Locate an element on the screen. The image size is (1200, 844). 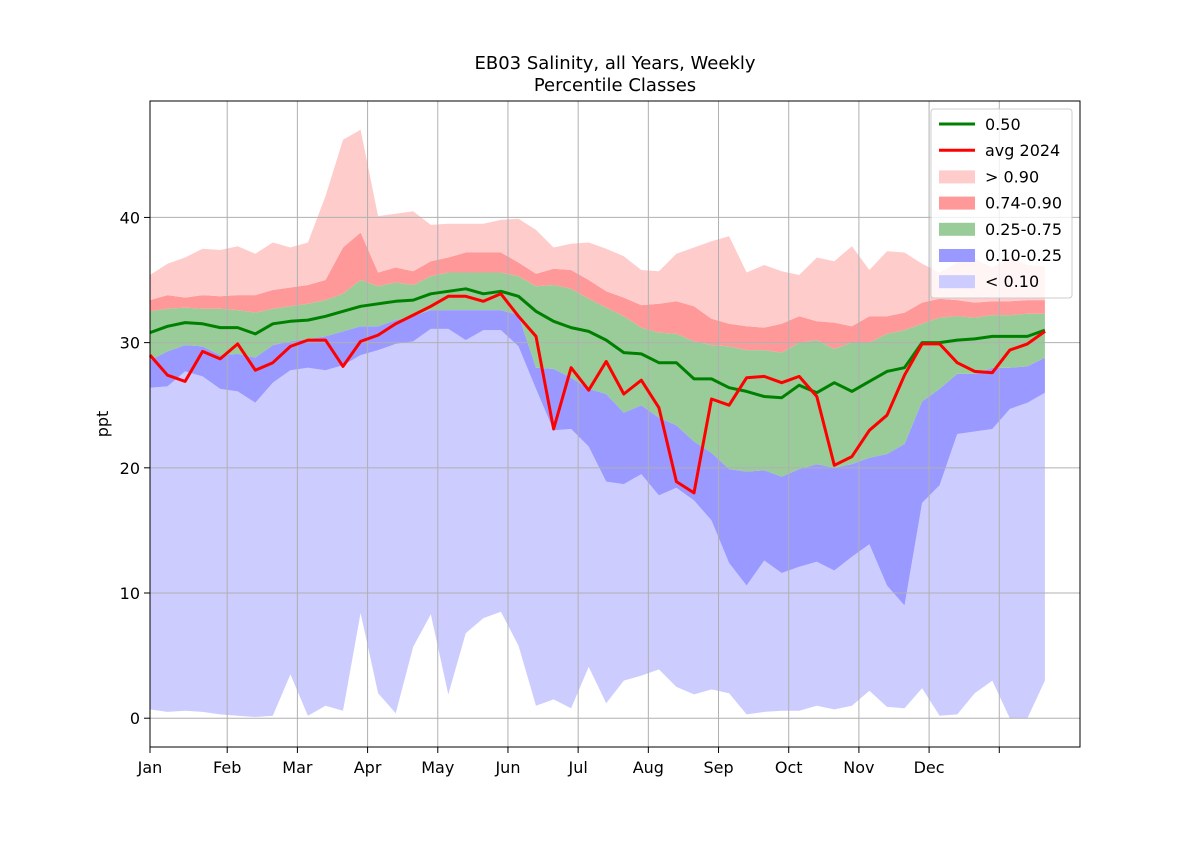
legend-label-0: 0.50 is located at coordinates (1003, 124).